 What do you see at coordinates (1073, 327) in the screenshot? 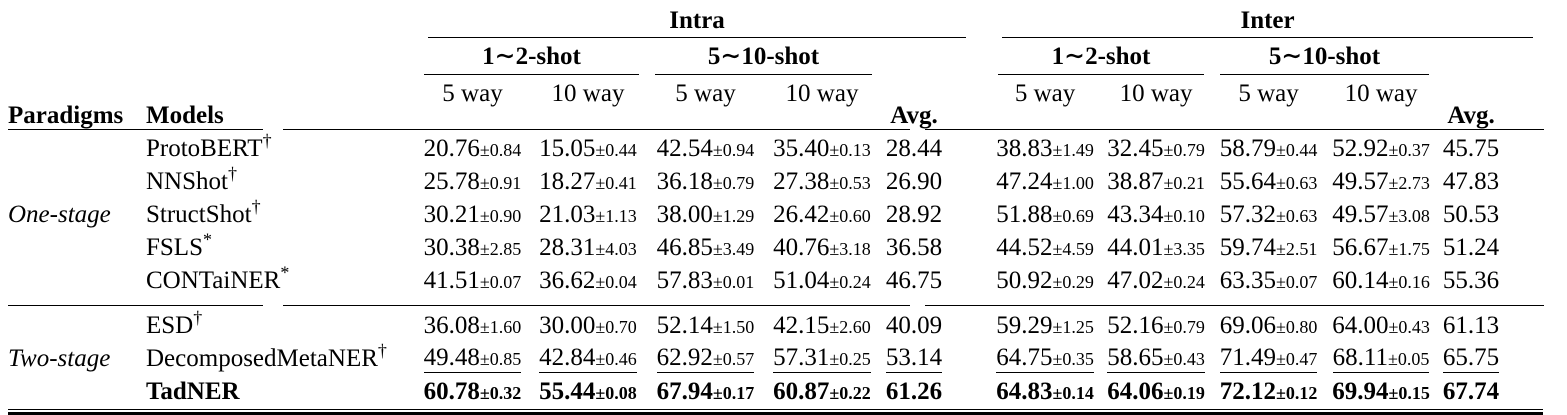
I see `score-std: ±1.25` at bounding box center [1073, 327].